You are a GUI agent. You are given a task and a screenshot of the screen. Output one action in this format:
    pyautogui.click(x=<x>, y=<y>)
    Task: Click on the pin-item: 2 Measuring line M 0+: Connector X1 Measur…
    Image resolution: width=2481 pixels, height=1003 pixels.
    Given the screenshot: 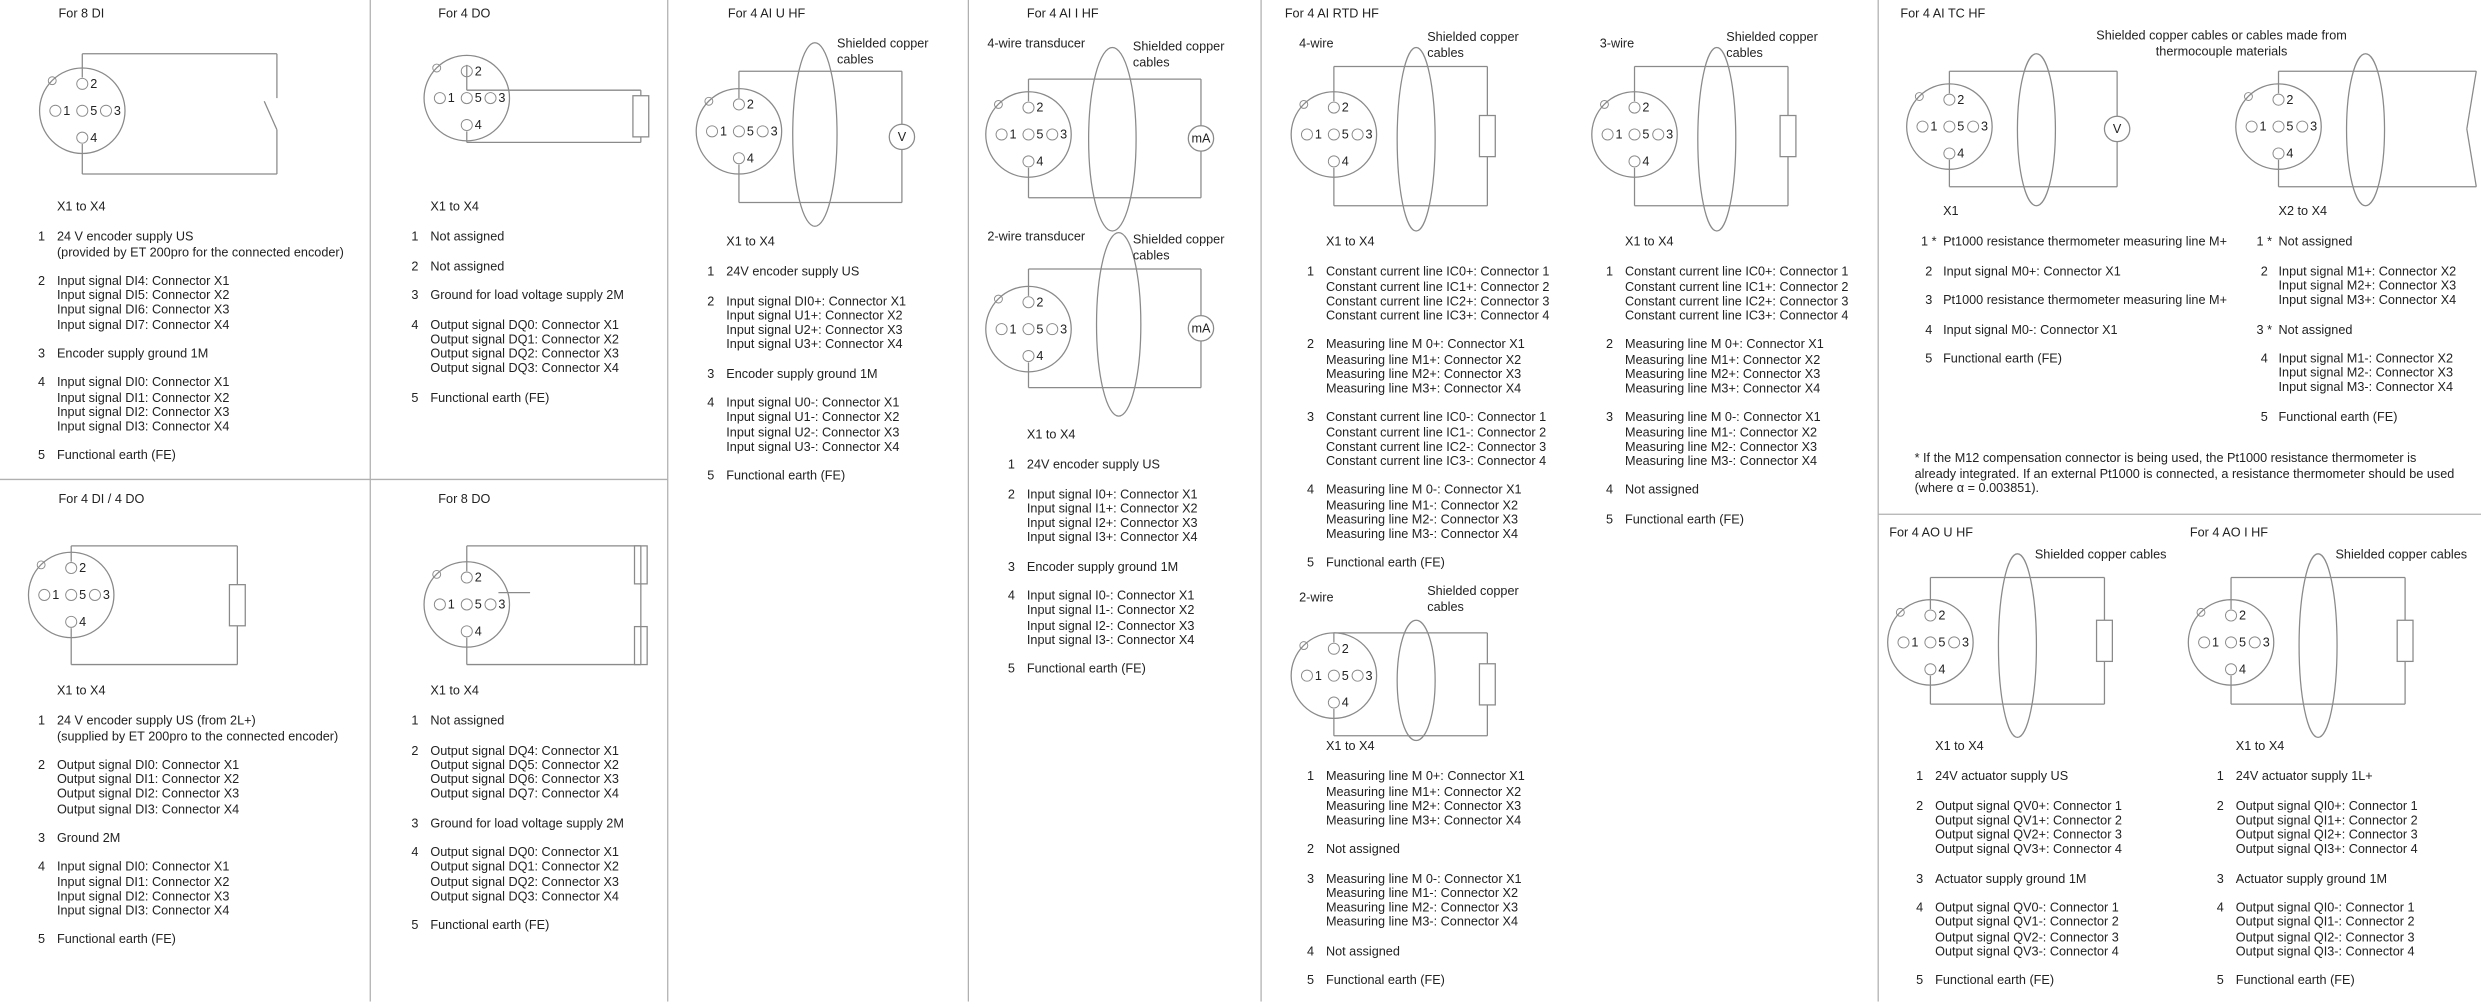 What is the action you would take?
    pyautogui.click(x=1727, y=367)
    